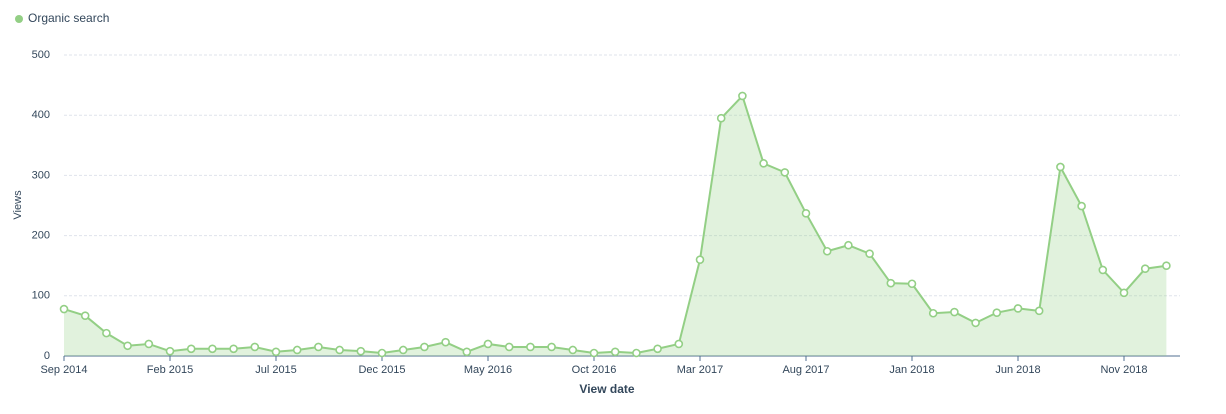 Image resolution: width=1226 pixels, height=414 pixels. Describe the element at coordinates (805, 370) in the screenshot. I see `x-tick-label: Aug 2017` at that location.